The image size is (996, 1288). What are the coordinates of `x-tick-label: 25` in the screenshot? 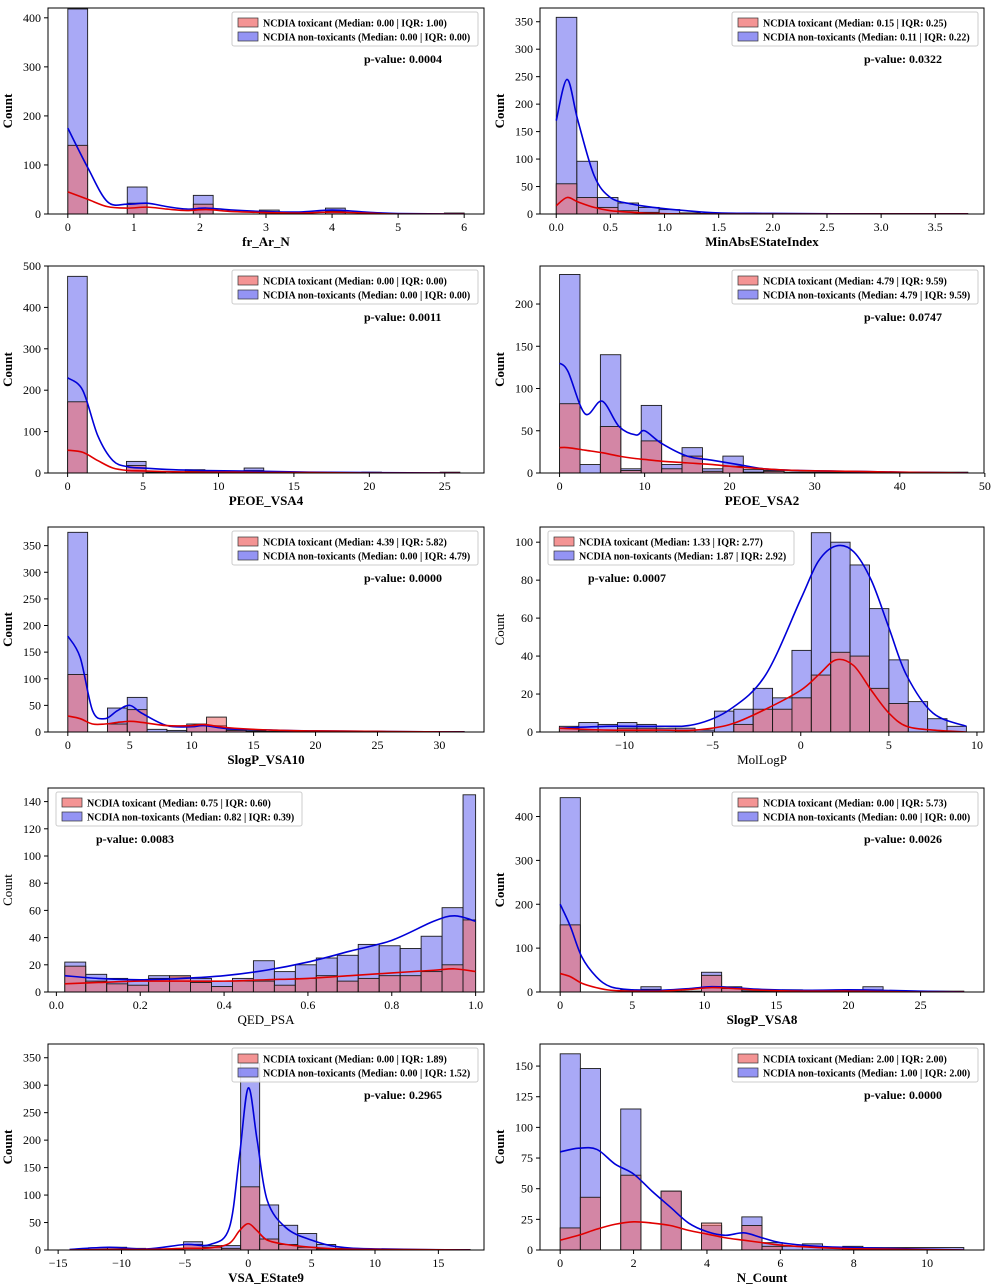 It's located at (377, 745).